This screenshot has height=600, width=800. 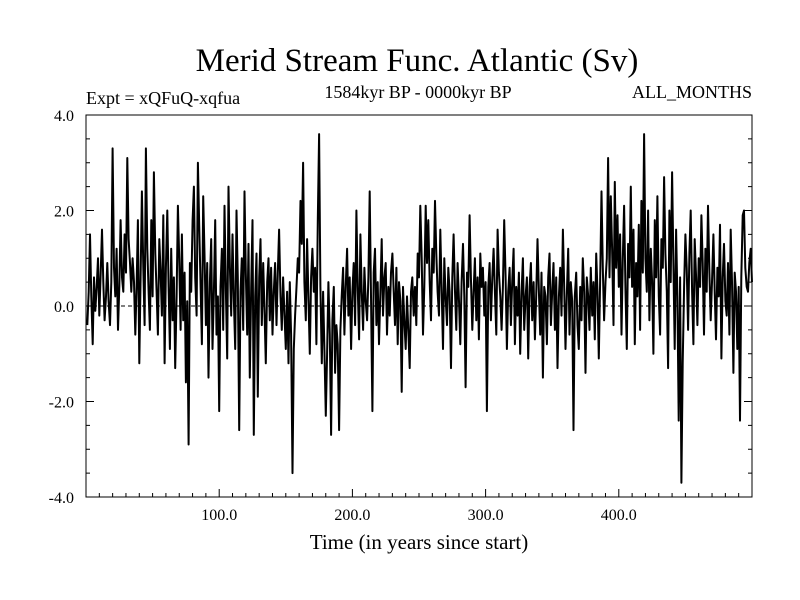 What do you see at coordinates (419, 506) in the screenshot?
I see `x-axis-ticks: 100.0 200.0 300.0 400.0` at bounding box center [419, 506].